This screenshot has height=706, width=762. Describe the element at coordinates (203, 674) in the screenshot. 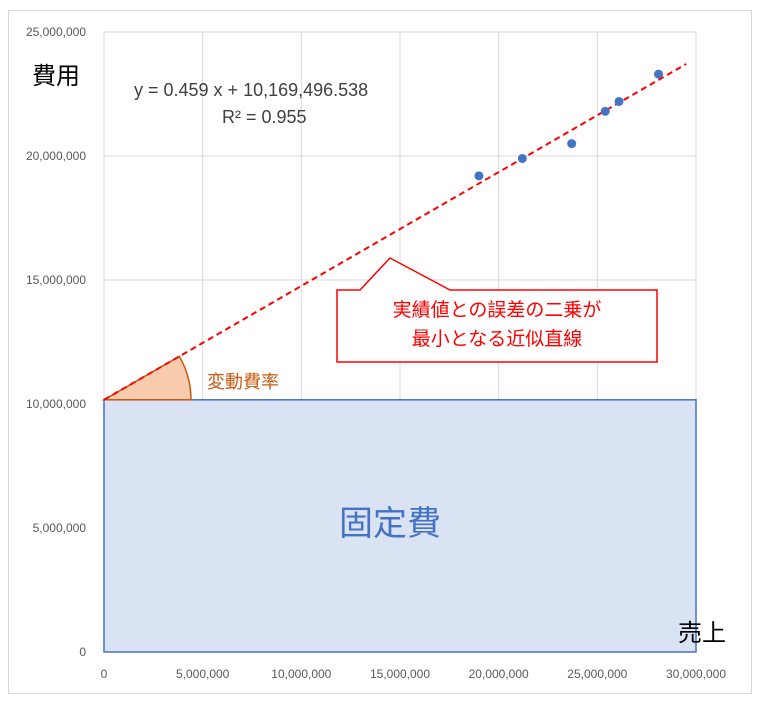

I see `x-tick-label: 5,000,000` at that location.